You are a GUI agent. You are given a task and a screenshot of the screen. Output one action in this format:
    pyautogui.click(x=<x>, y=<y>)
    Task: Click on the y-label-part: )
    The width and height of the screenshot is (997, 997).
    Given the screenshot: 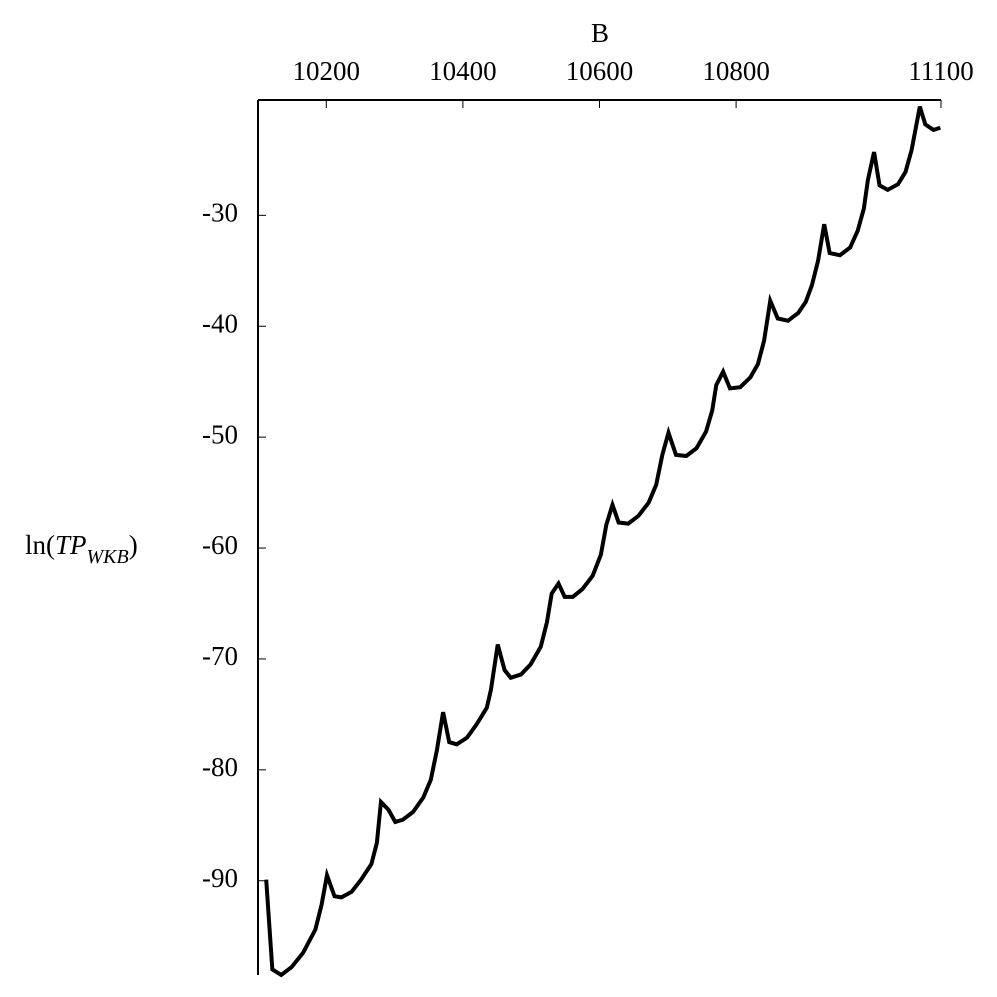 What is the action you would take?
    pyautogui.click(x=133, y=545)
    